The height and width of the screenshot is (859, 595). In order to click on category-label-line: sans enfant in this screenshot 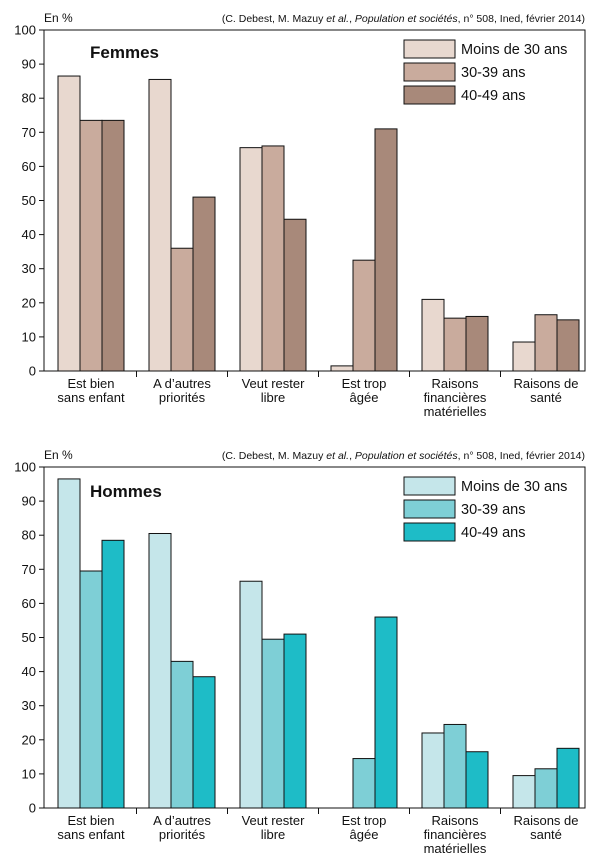, I will do `click(91, 834)`.